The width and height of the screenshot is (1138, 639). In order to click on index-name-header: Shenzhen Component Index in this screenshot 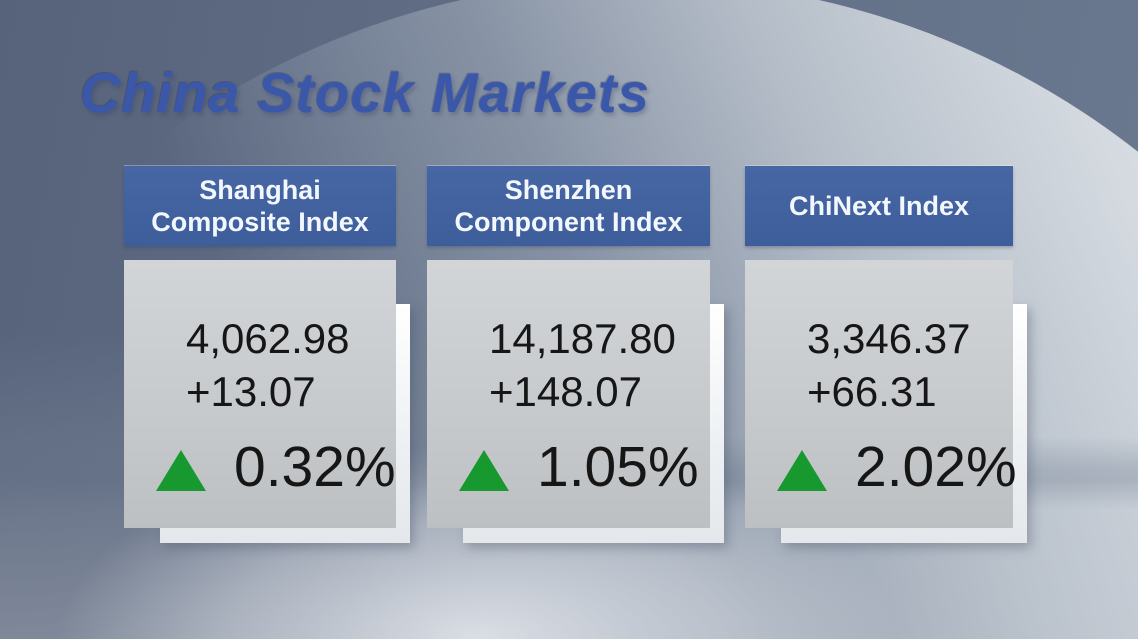, I will do `click(568, 206)`.